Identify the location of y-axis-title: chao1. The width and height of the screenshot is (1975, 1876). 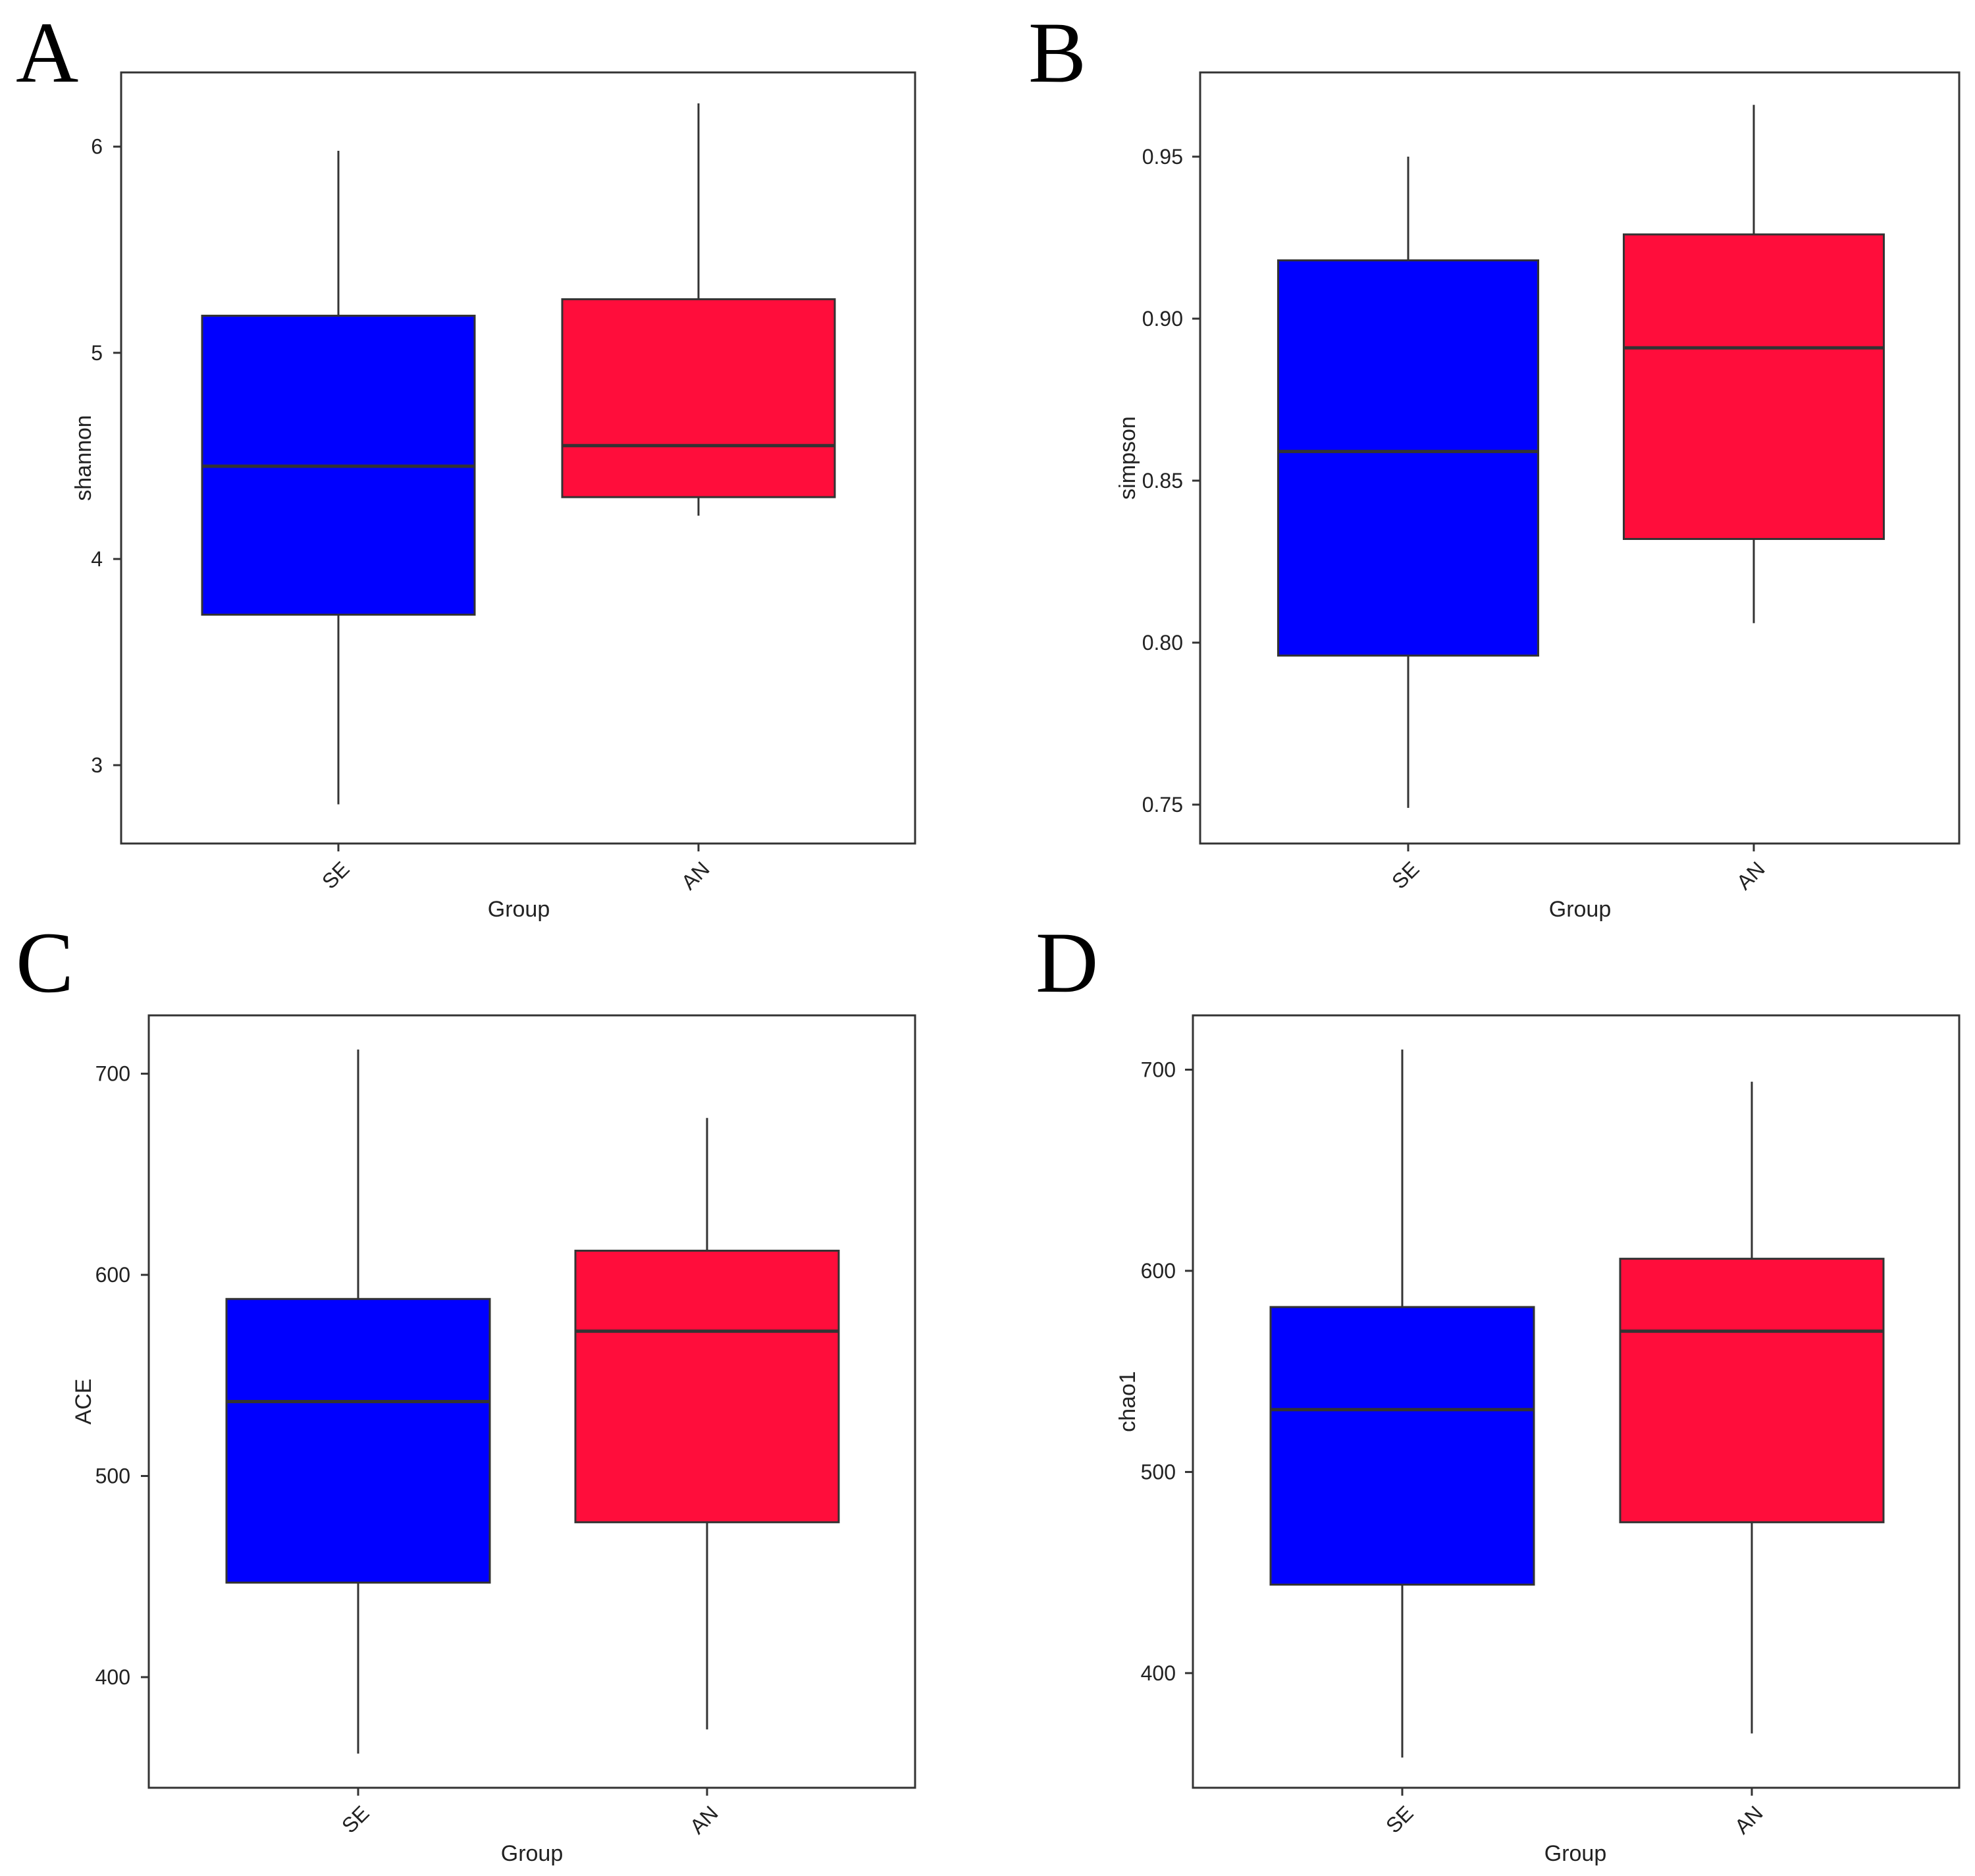
(1127, 1402).